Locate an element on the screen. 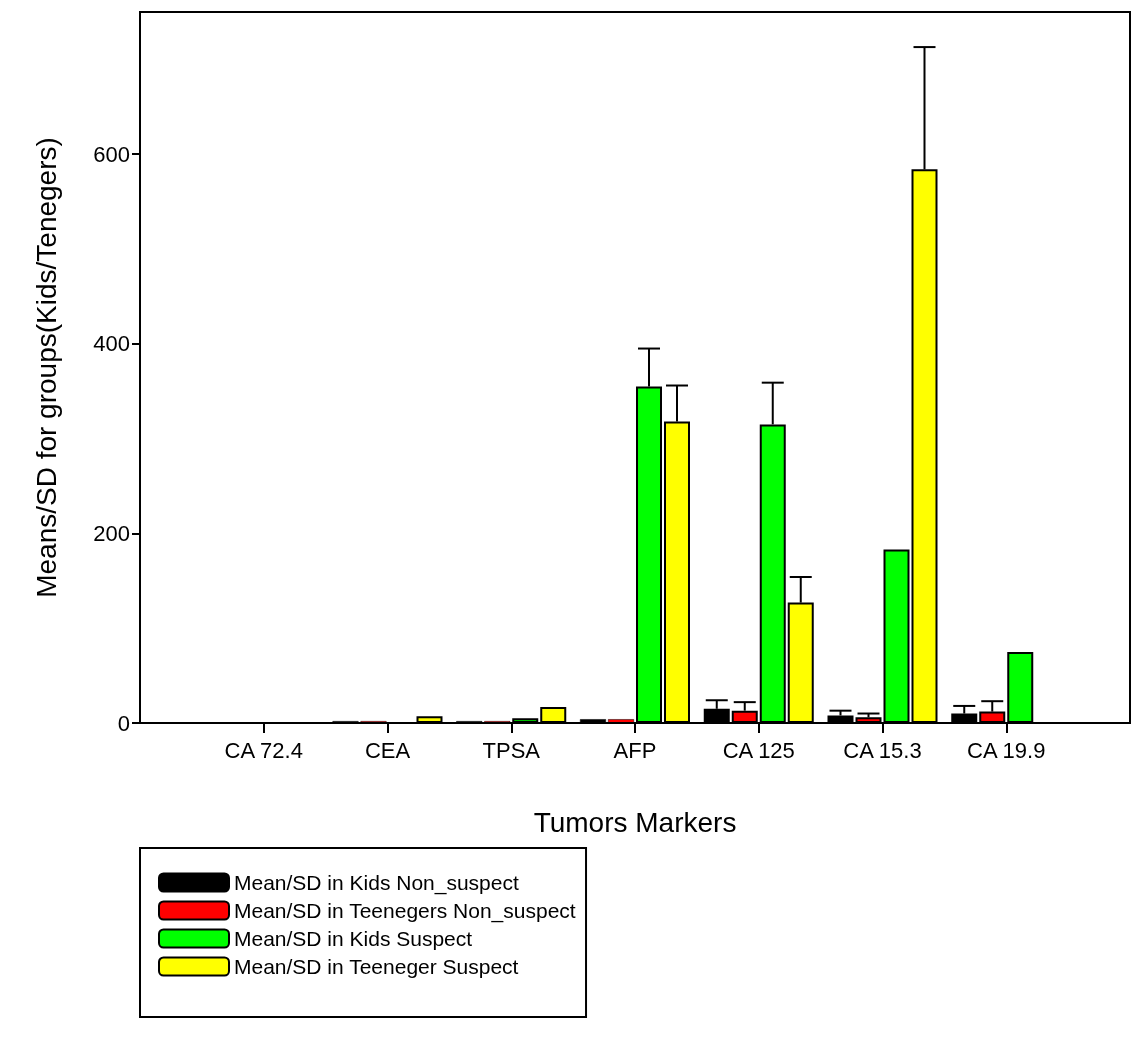  x-tick-label: CA 15.3 is located at coordinates (882, 750).